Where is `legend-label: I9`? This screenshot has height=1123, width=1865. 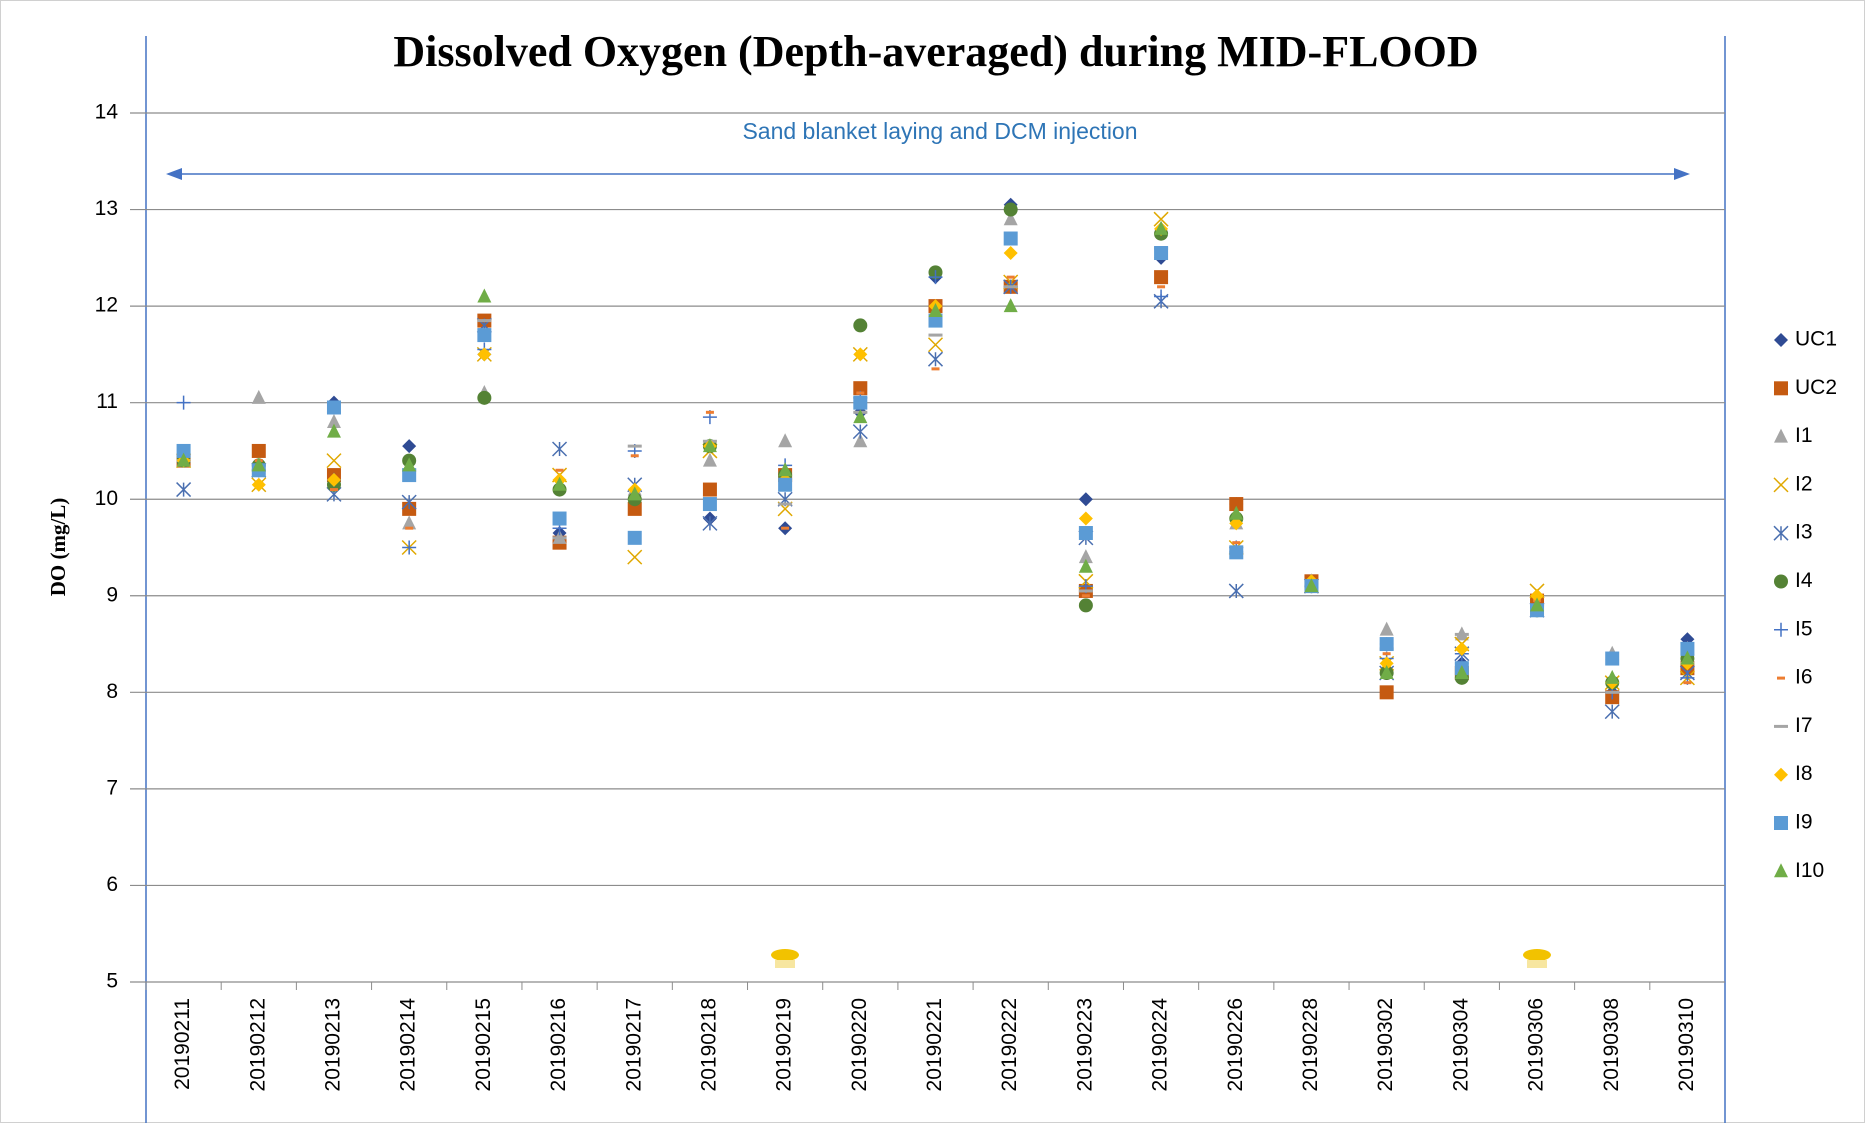 legend-label: I9 is located at coordinates (1804, 822).